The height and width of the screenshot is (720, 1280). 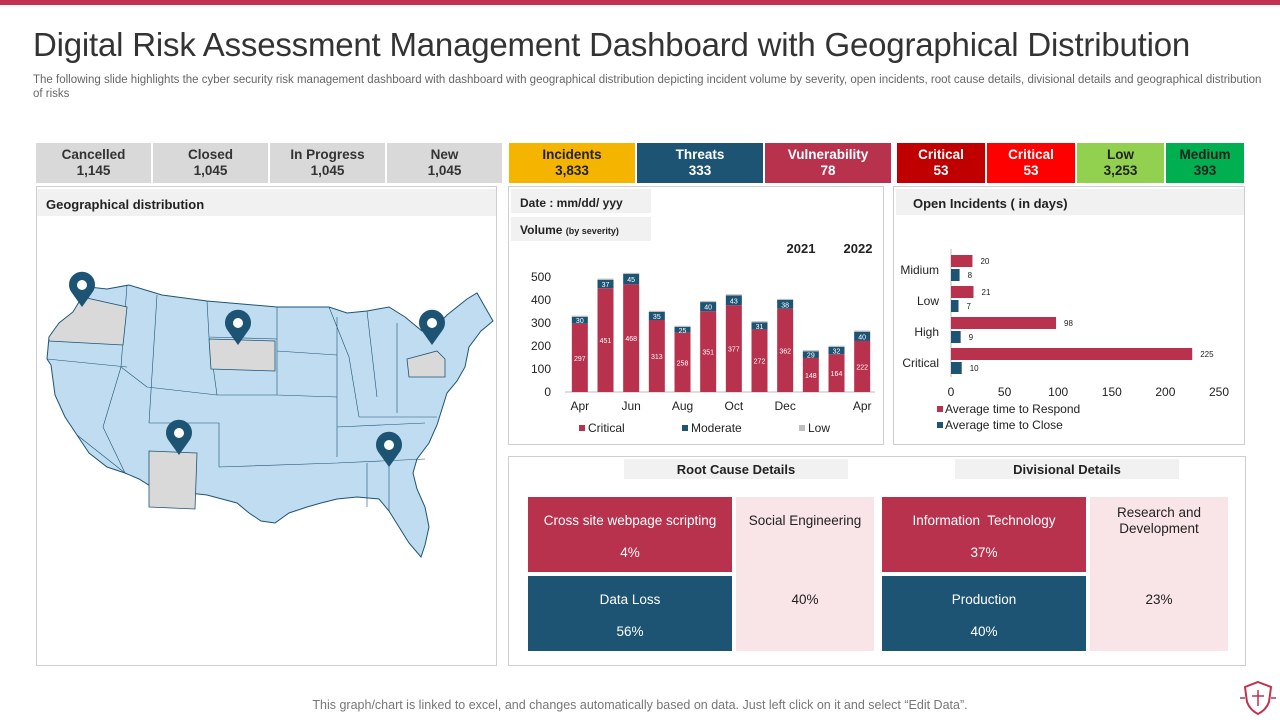 I want to click on stat-label: Medium, so click(x=1205, y=154).